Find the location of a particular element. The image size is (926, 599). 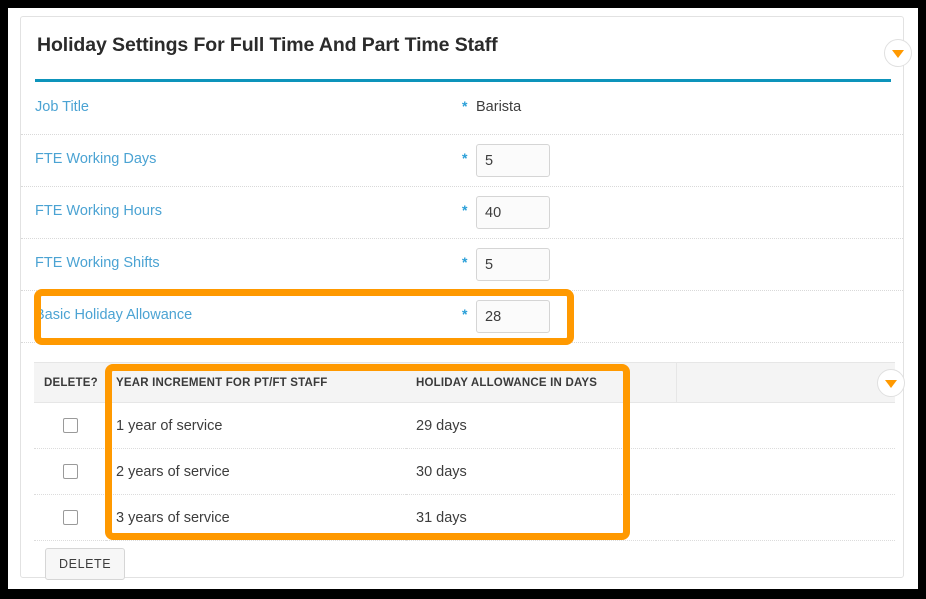

field-value-job-title: Barista is located at coordinates (499, 107).